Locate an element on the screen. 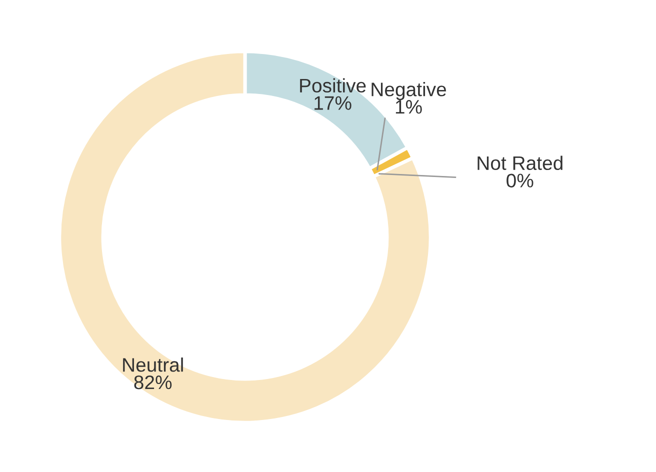 This screenshot has height=472, width=656. data-label: 1% is located at coordinates (409, 107).